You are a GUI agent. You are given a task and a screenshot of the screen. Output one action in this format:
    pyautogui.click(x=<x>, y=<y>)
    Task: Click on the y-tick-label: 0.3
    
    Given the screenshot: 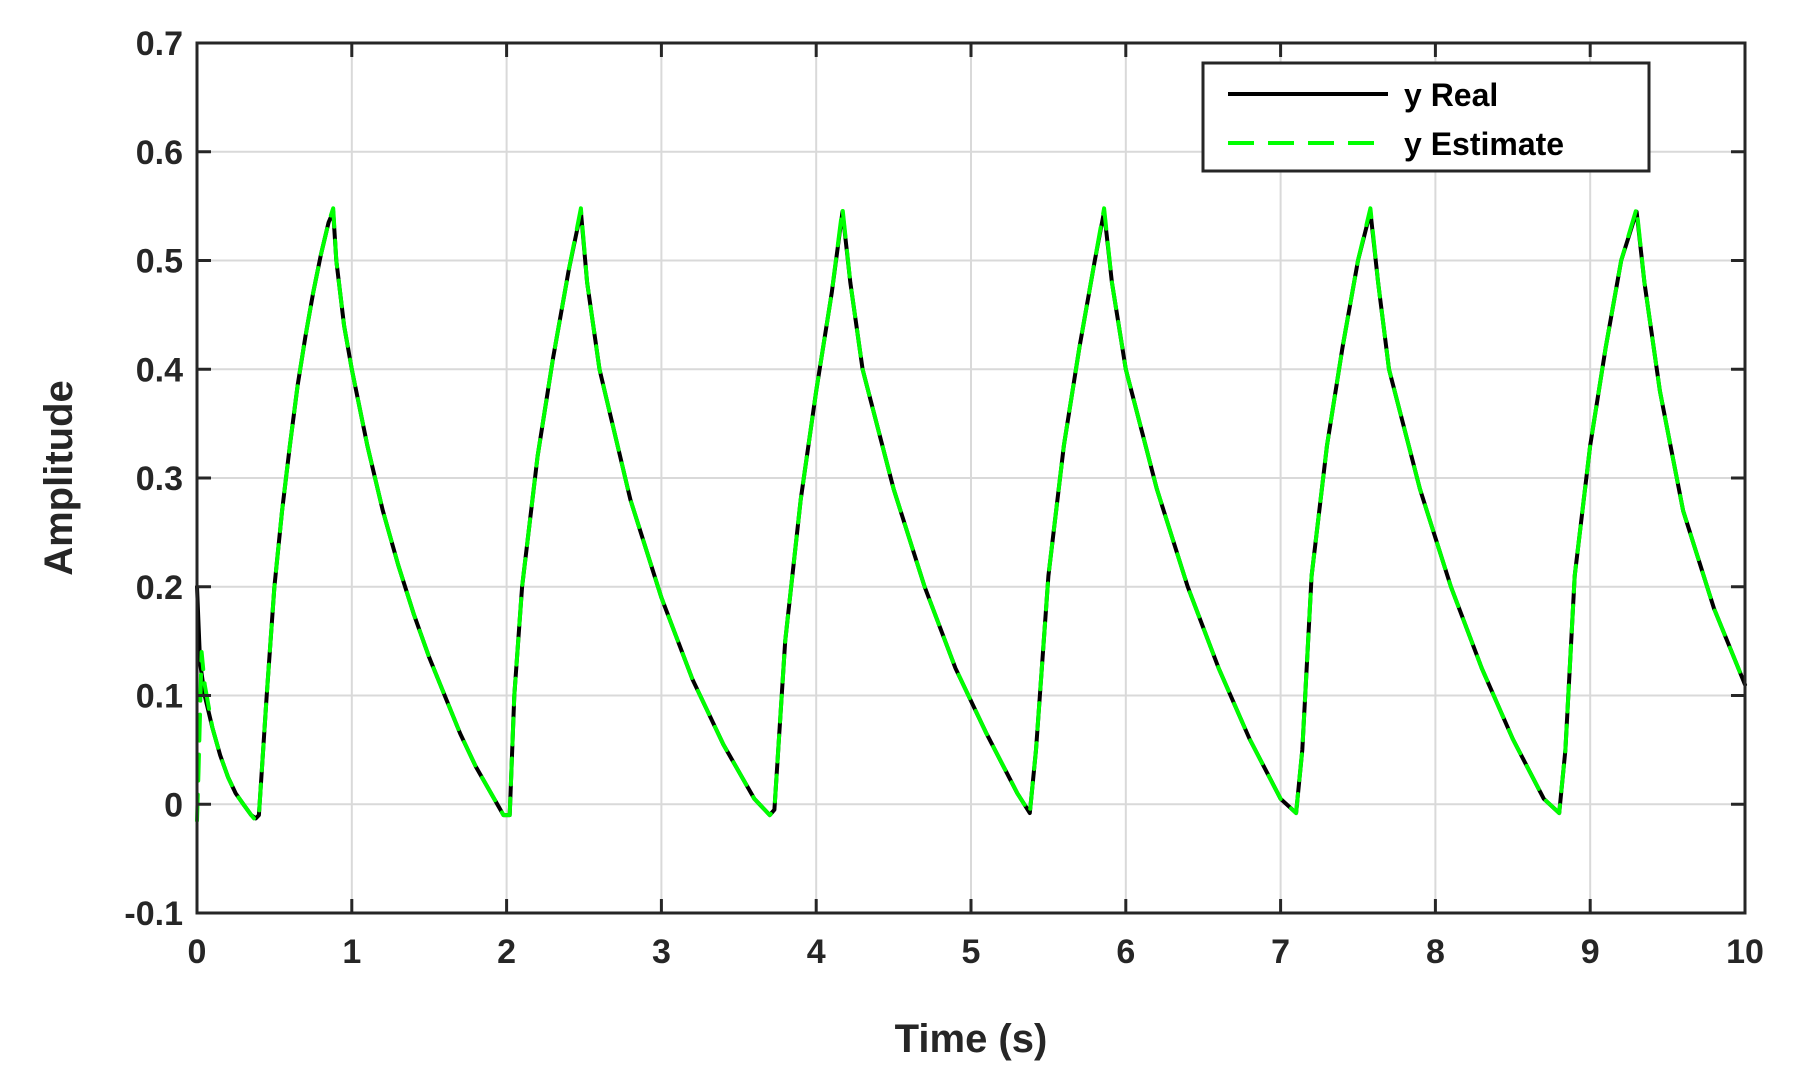 What is the action you would take?
    pyautogui.click(x=159, y=479)
    